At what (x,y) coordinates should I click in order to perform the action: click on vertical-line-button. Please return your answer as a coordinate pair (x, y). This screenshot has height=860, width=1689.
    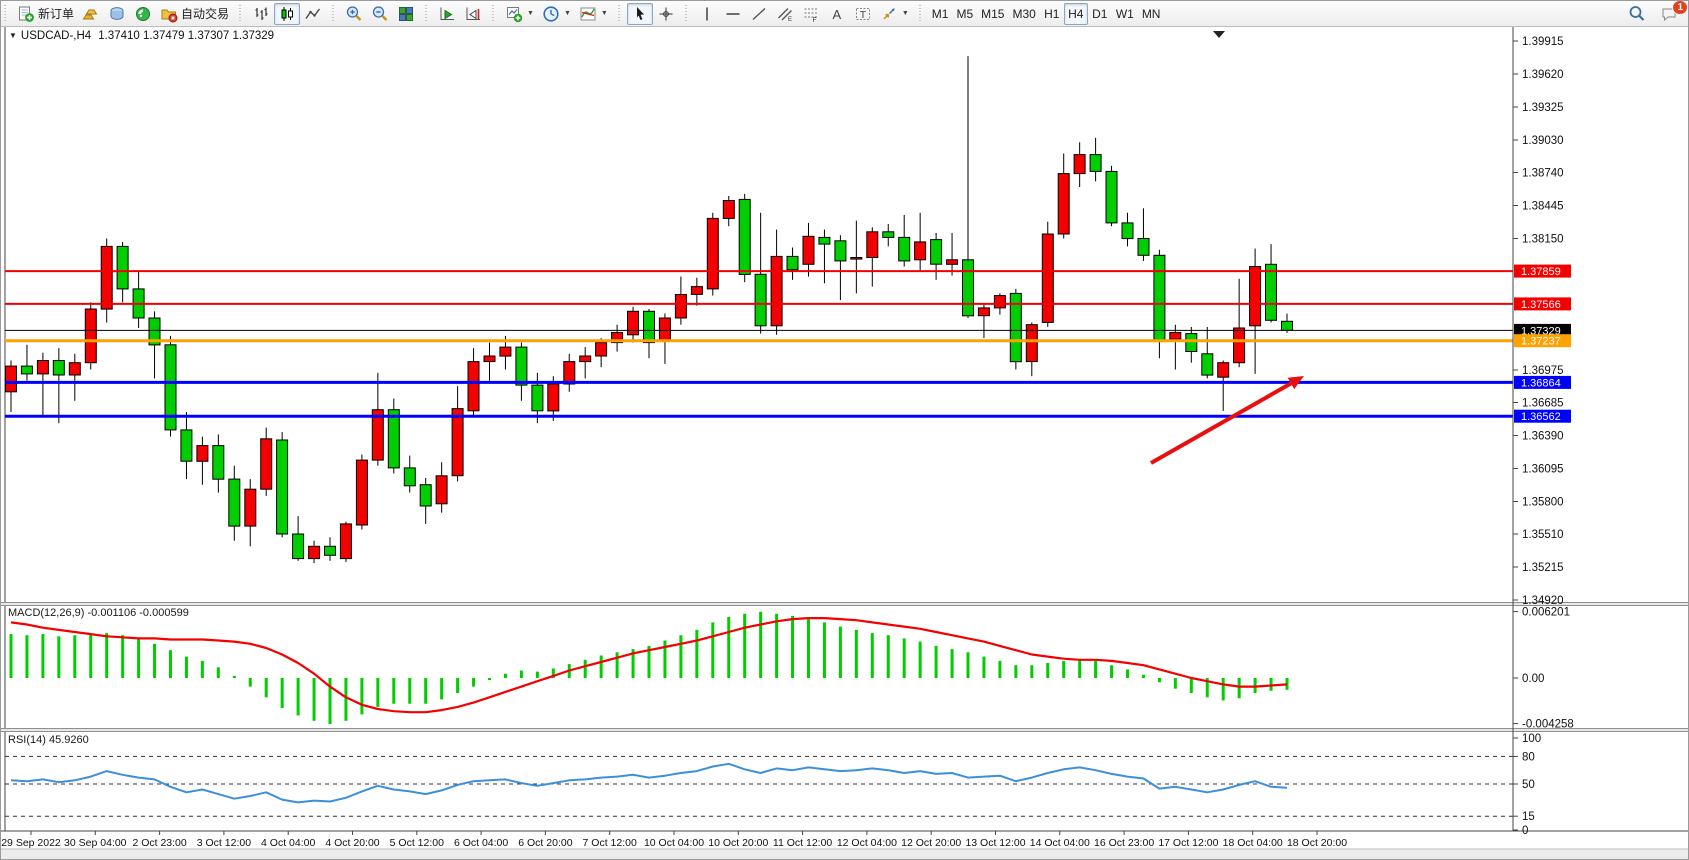
    Looking at the image, I should click on (707, 14).